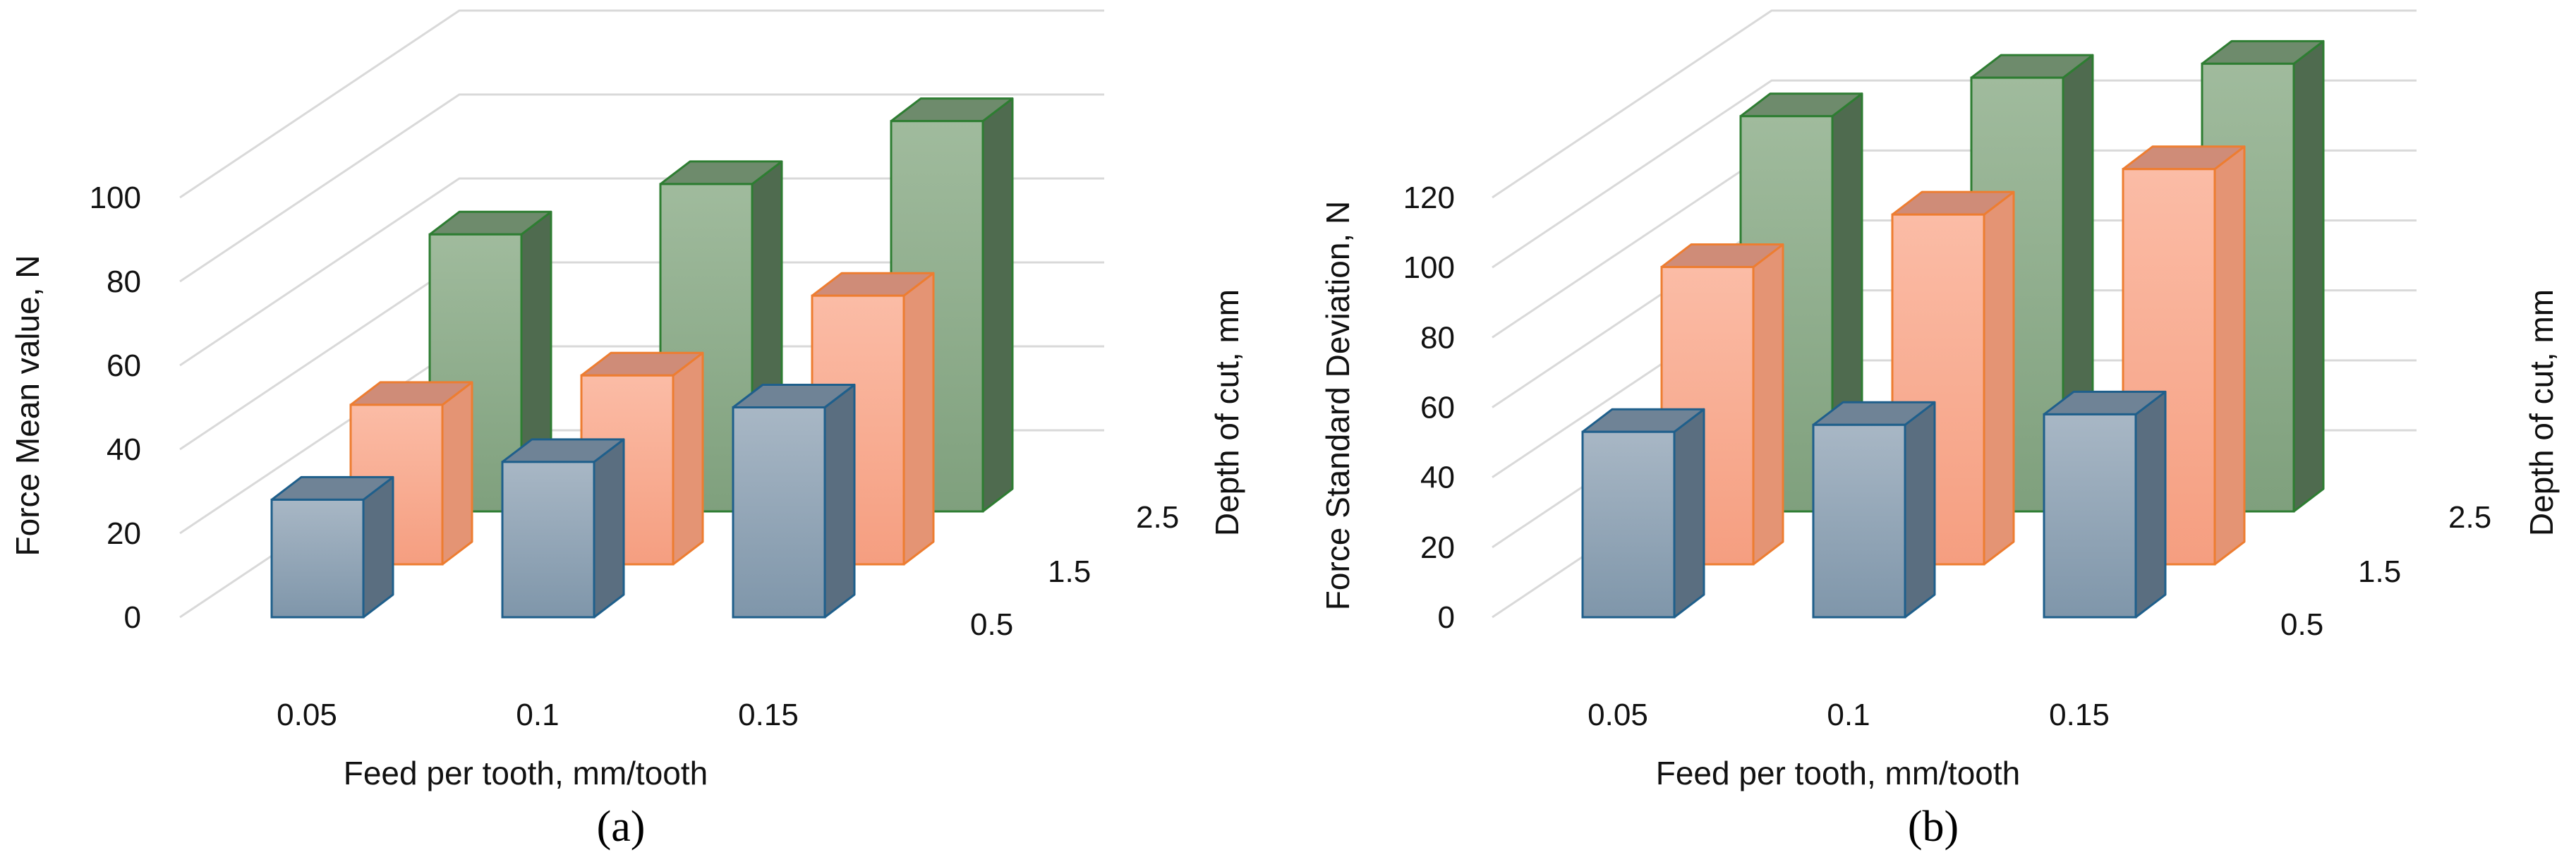 This screenshot has height=862, width=2576. I want to click on panel-label: (a), so click(622, 827).